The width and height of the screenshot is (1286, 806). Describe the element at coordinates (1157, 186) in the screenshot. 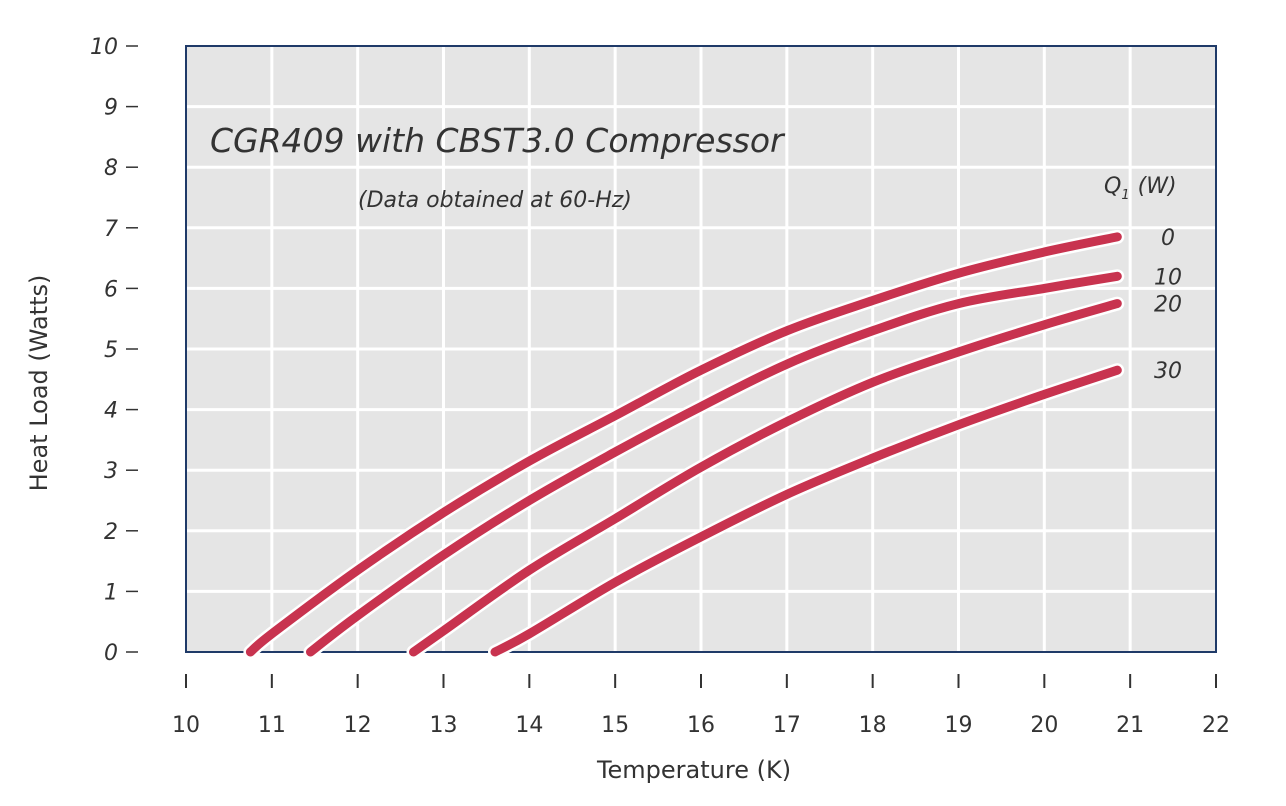

I see `legend-title-unit: (W)` at that location.